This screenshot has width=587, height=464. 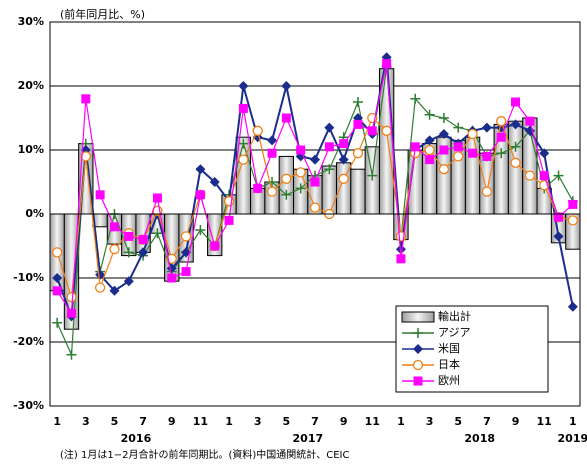 I want to click on axis-label: (前年同月比、%), so click(x=102, y=14).